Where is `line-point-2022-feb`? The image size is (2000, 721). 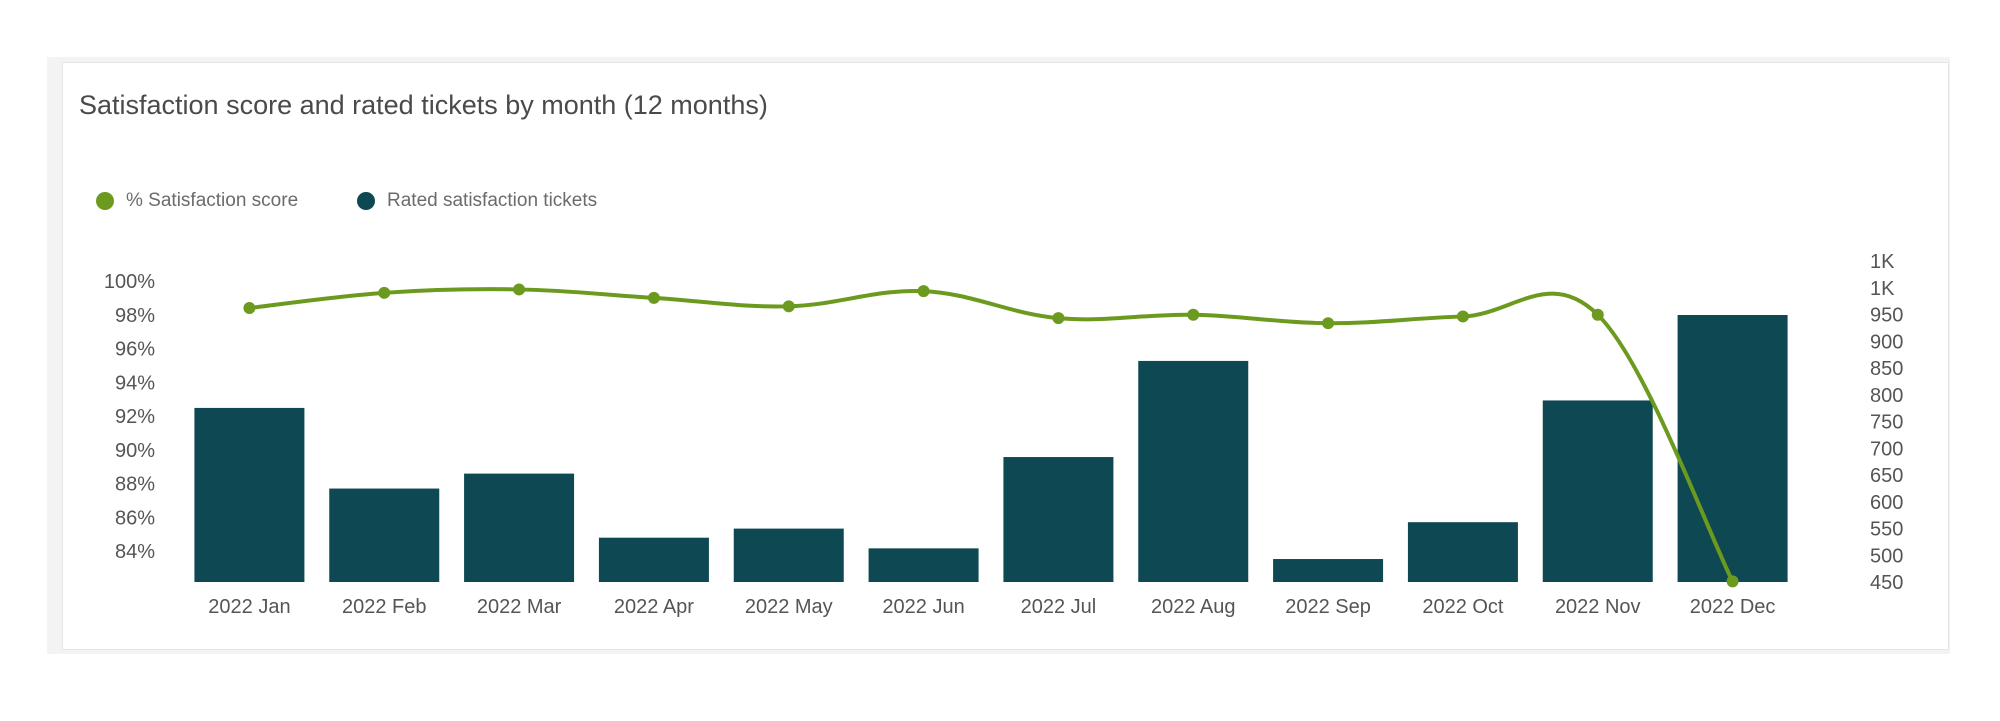
line-point-2022-feb is located at coordinates (384, 292).